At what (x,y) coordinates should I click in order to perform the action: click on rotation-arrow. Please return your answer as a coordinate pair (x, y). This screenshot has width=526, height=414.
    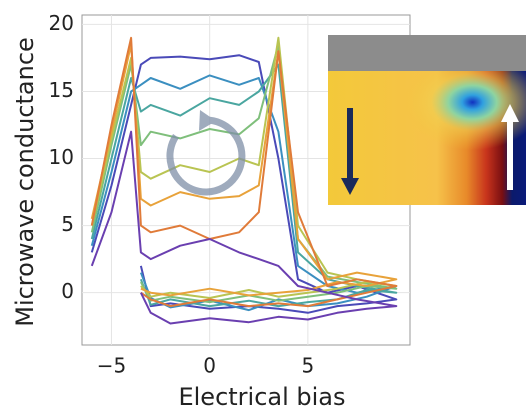
    Looking at the image, I should click on (206, 153).